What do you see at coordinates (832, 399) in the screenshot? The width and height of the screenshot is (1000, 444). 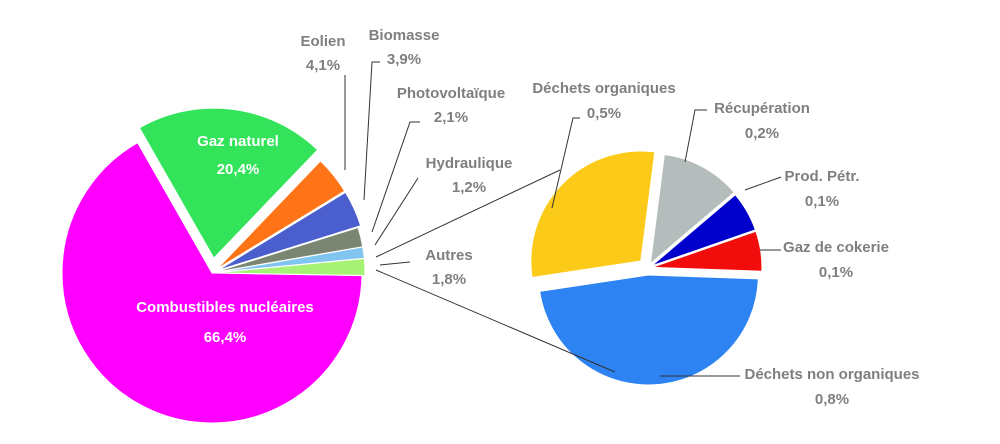 I see `label-value-dechets-non-organiques: 0,8%` at bounding box center [832, 399].